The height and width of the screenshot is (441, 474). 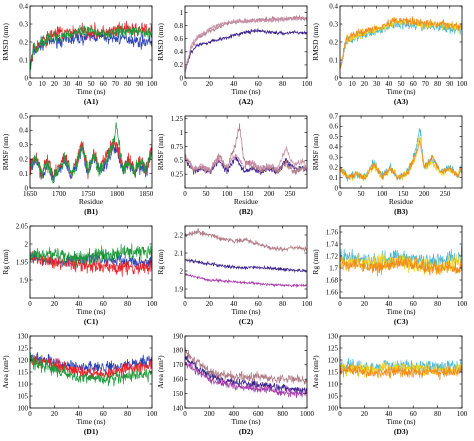 I want to click on x-tick-label: 1750, so click(x=88, y=194).